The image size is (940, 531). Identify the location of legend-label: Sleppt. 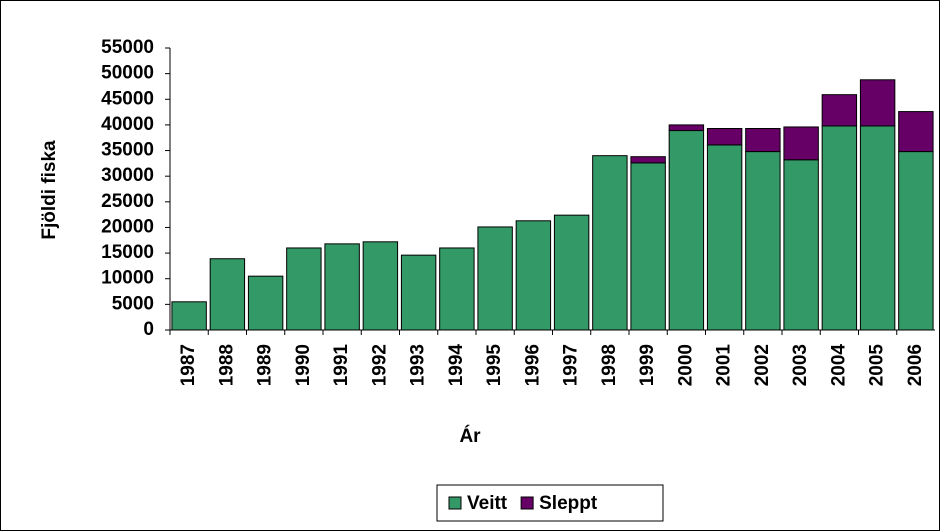
(568, 503).